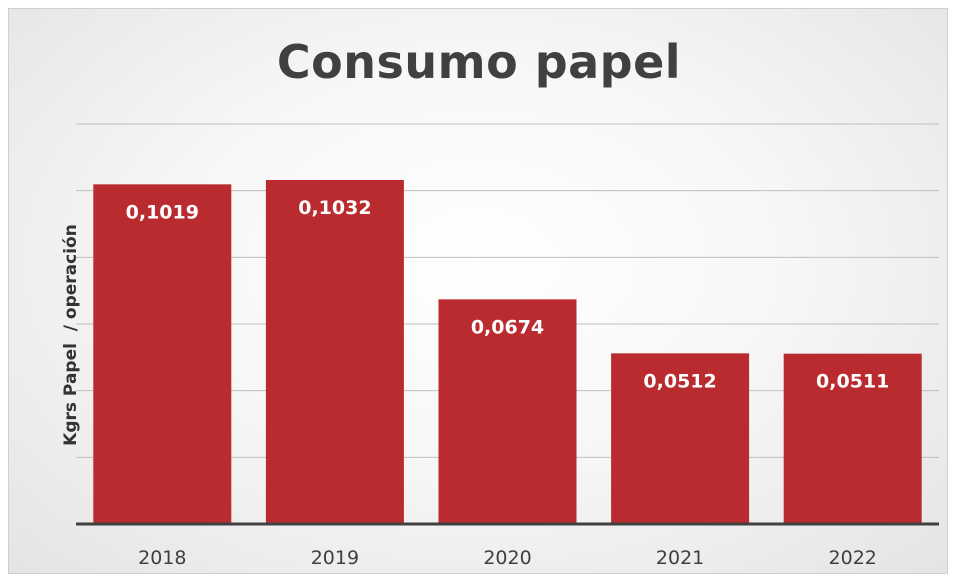 The image size is (955, 581). What do you see at coordinates (162, 354) in the screenshot?
I see `bar-2018` at bounding box center [162, 354].